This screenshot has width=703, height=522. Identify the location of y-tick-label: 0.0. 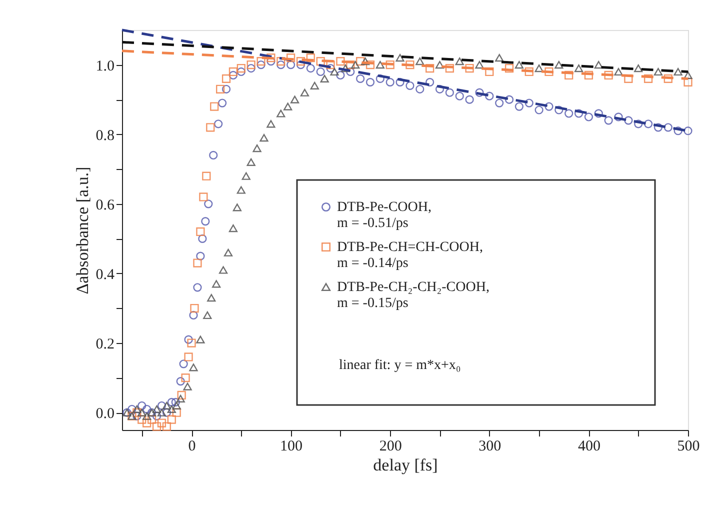
(105, 414).